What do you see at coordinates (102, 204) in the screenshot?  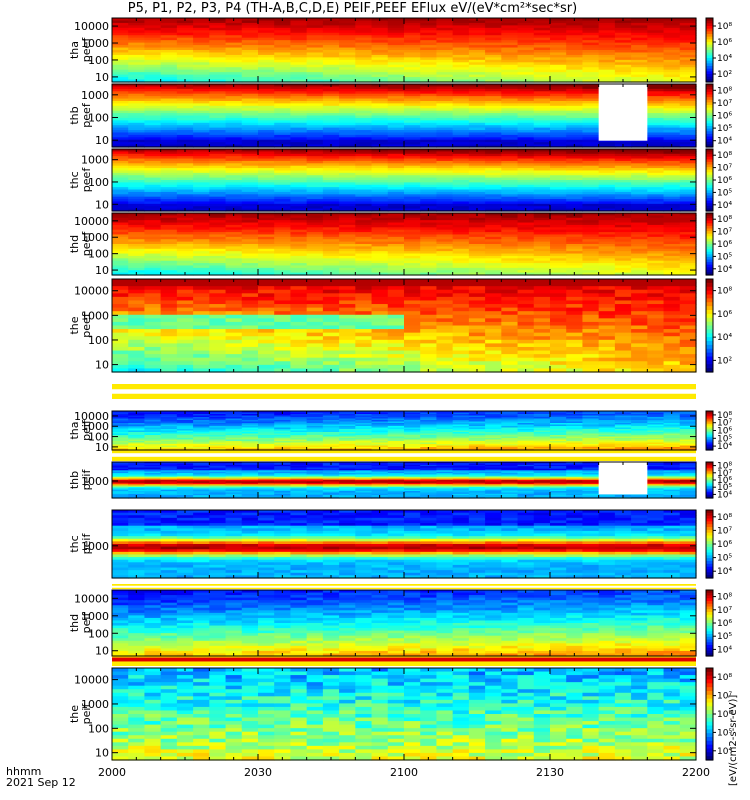 I see `y-tick-label: 10` at bounding box center [102, 204].